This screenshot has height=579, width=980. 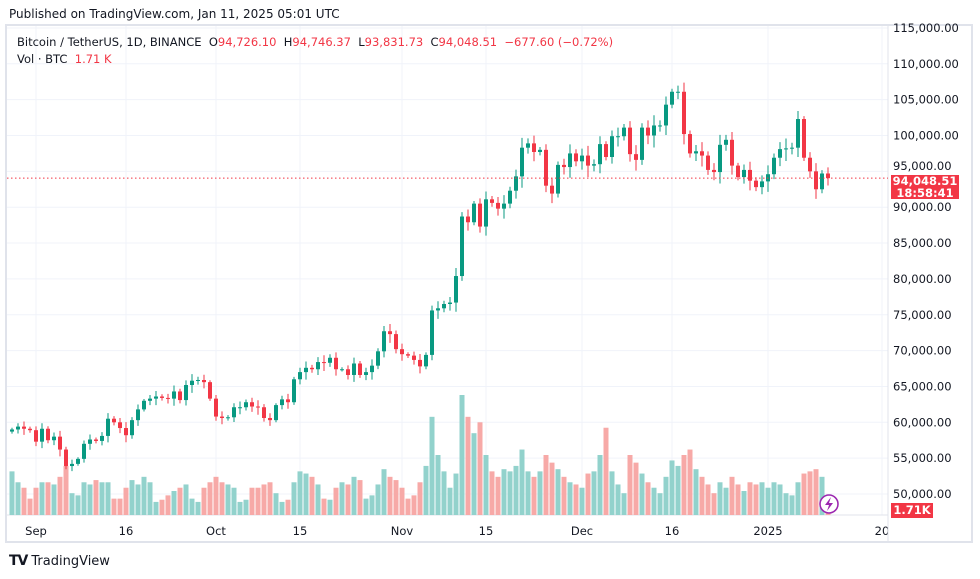 What do you see at coordinates (922, 351) in the screenshot?
I see `price-tick-label: 70,000.00` at bounding box center [922, 351].